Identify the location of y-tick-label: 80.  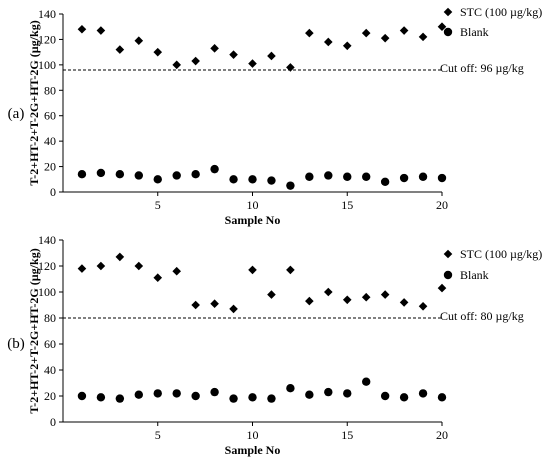
(50, 90).